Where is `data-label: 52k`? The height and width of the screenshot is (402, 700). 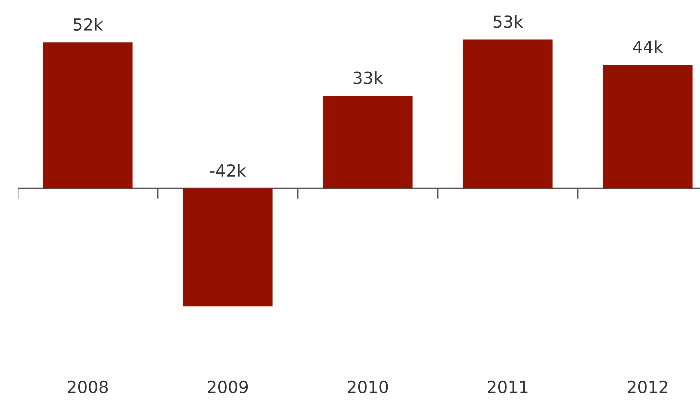
data-label: 52k is located at coordinates (89, 25).